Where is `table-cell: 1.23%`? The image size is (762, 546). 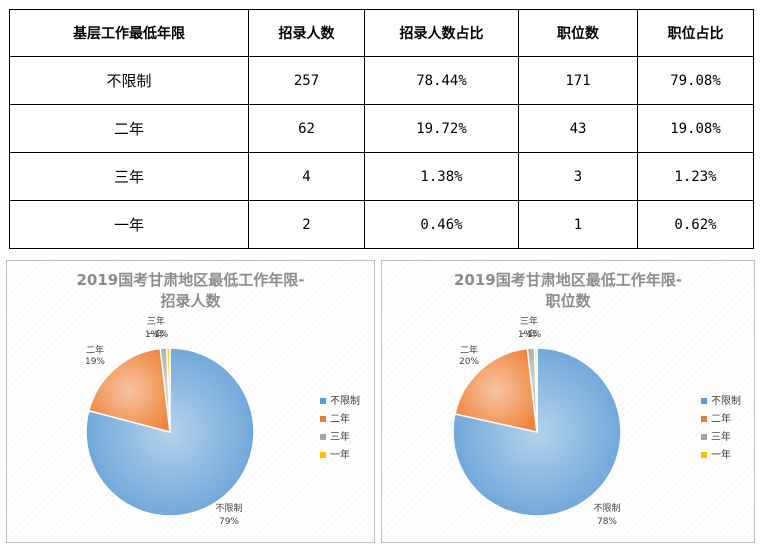
table-cell: 1.23% is located at coordinates (695, 176).